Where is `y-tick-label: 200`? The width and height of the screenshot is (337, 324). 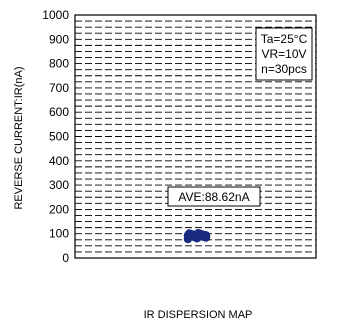 y-tick-label: 200 is located at coordinates (59, 209).